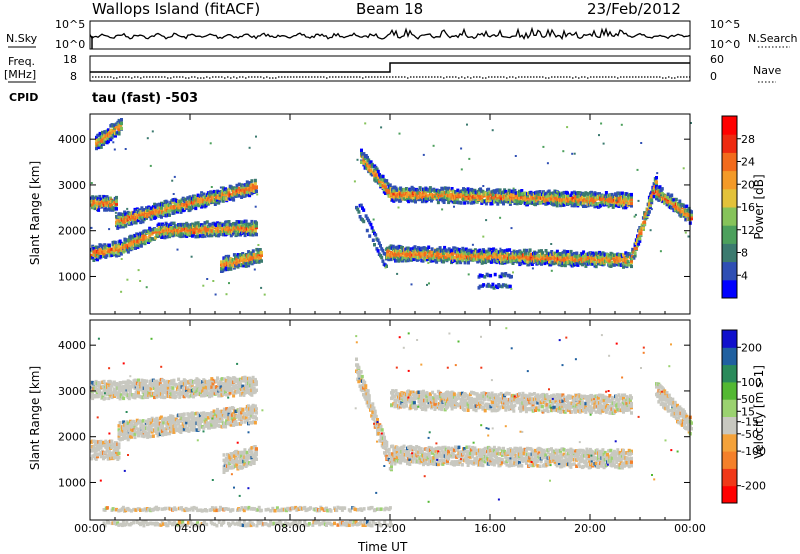  Describe the element at coordinates (748, 139) in the screenshot. I see `power-colorbar-tick-label: 28` at that location.